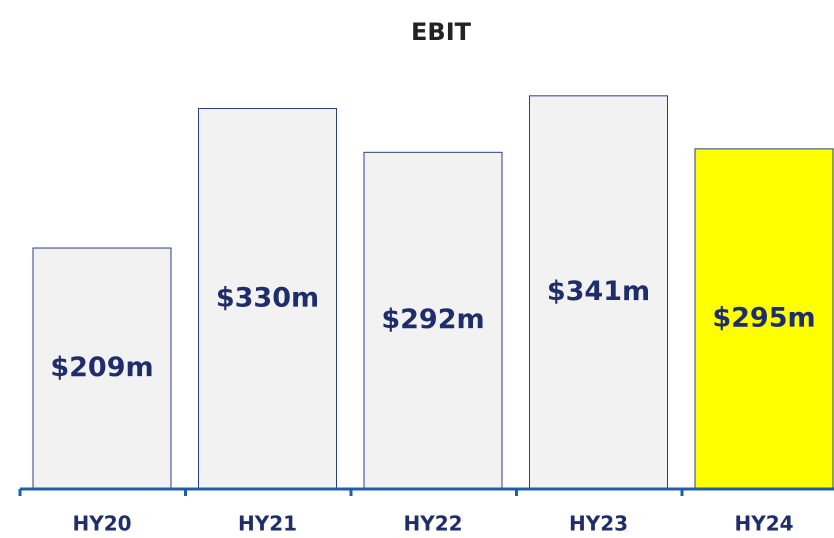 This screenshot has width=834, height=538. I want to click on x-tick-label: HY21, so click(267, 524).